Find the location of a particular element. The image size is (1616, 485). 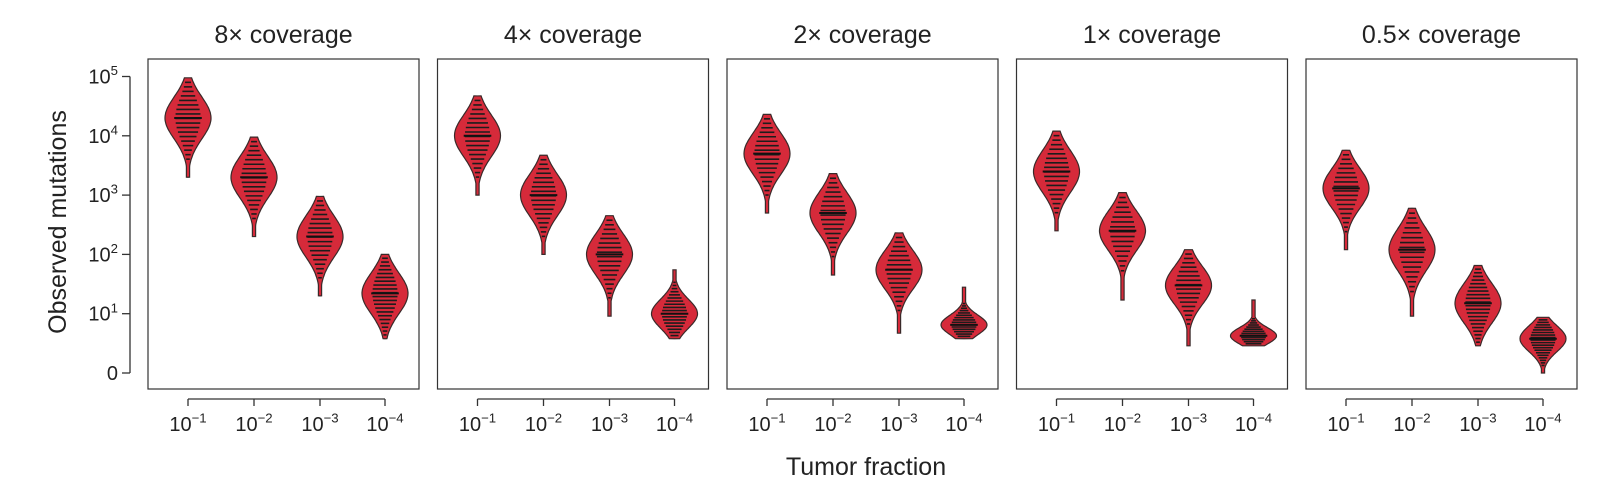

panel: 8× coverage 10⁻¹ 10⁻² 10⁻³ 10⁻⁴ is located at coordinates (283, 228).